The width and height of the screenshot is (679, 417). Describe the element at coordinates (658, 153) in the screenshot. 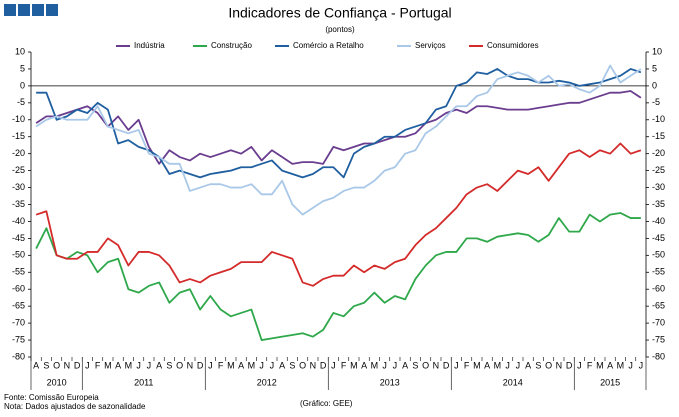

I see `y2-tick-label: -20` at that location.